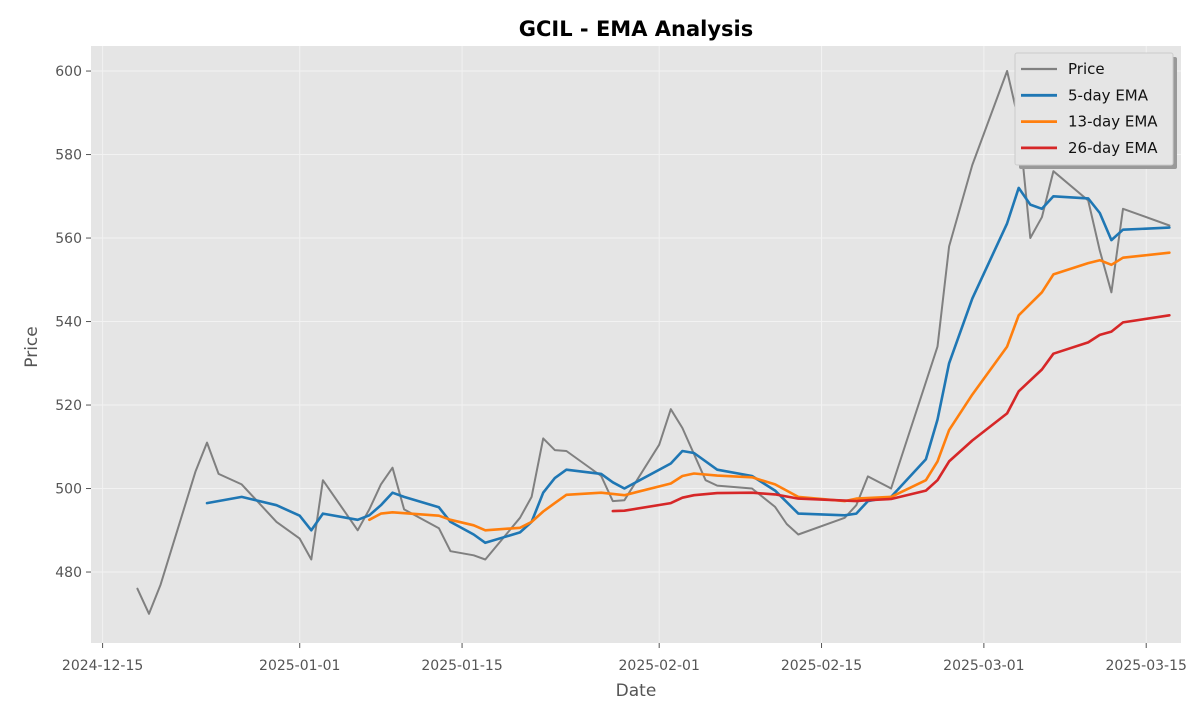  I want to click on x-tick-label: 2025-01-15, so click(461, 666).